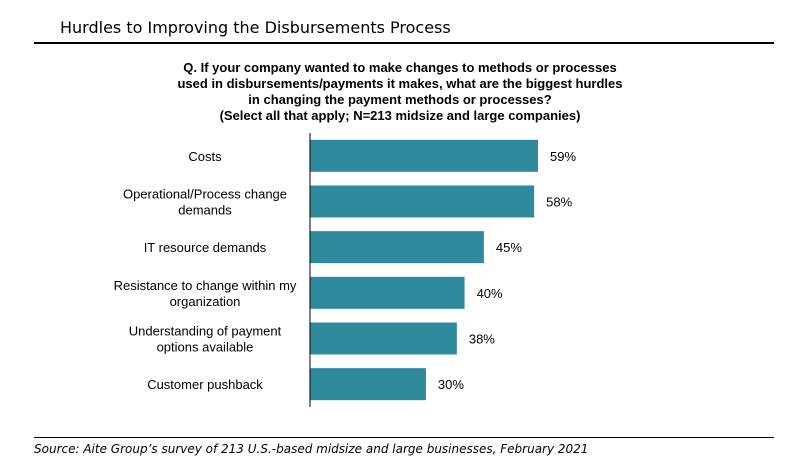 This screenshot has height=471, width=801. I want to click on category-label-0: Costs, so click(205, 156).